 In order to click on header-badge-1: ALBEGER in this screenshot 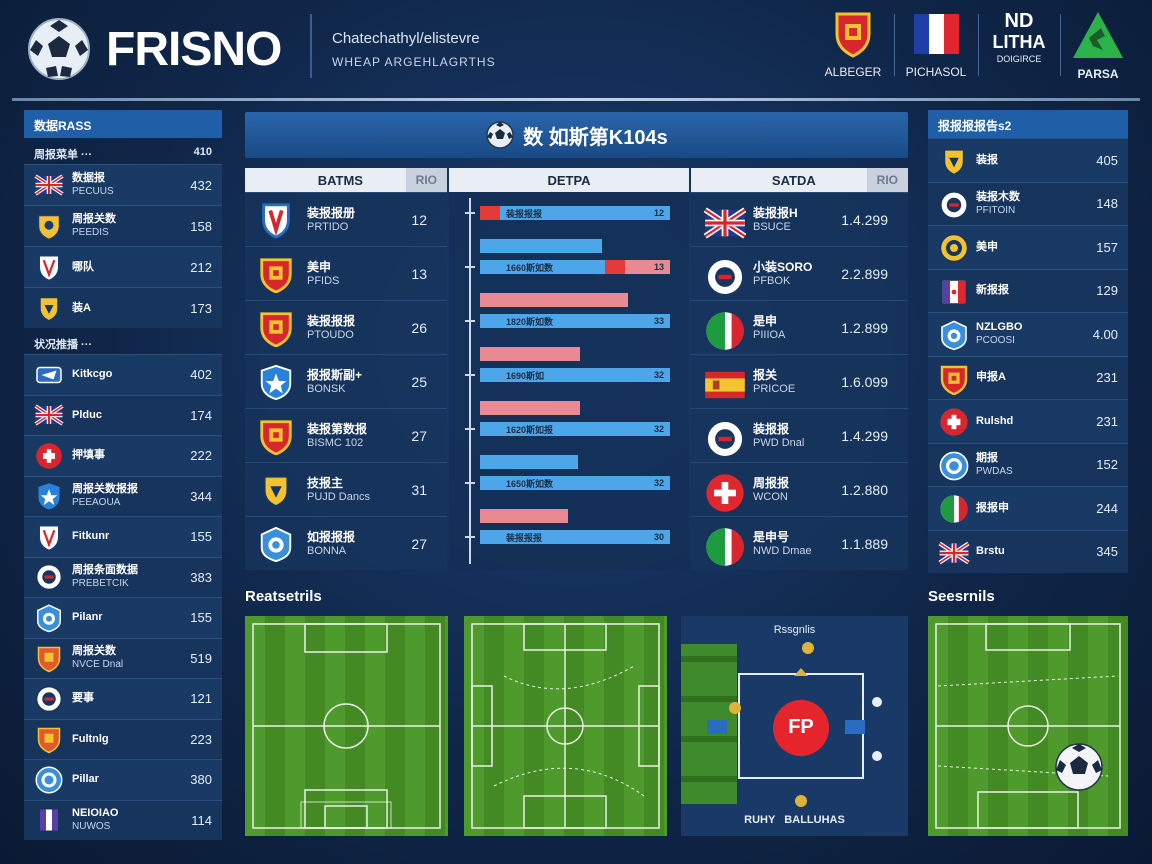, I will do `click(853, 44)`.